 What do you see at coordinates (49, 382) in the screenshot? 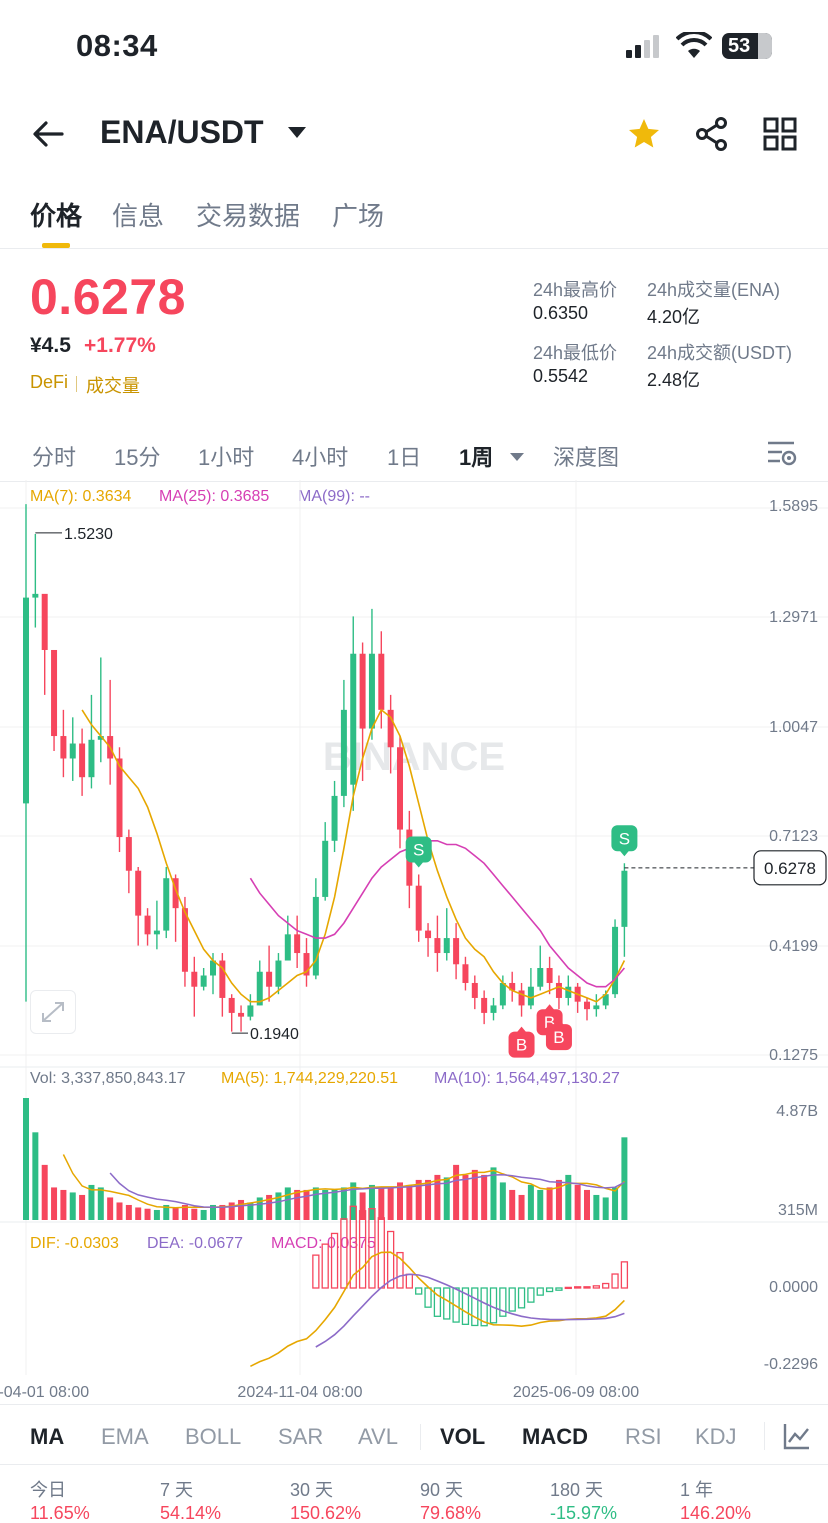
I see `tag-defi: DeFi` at bounding box center [49, 382].